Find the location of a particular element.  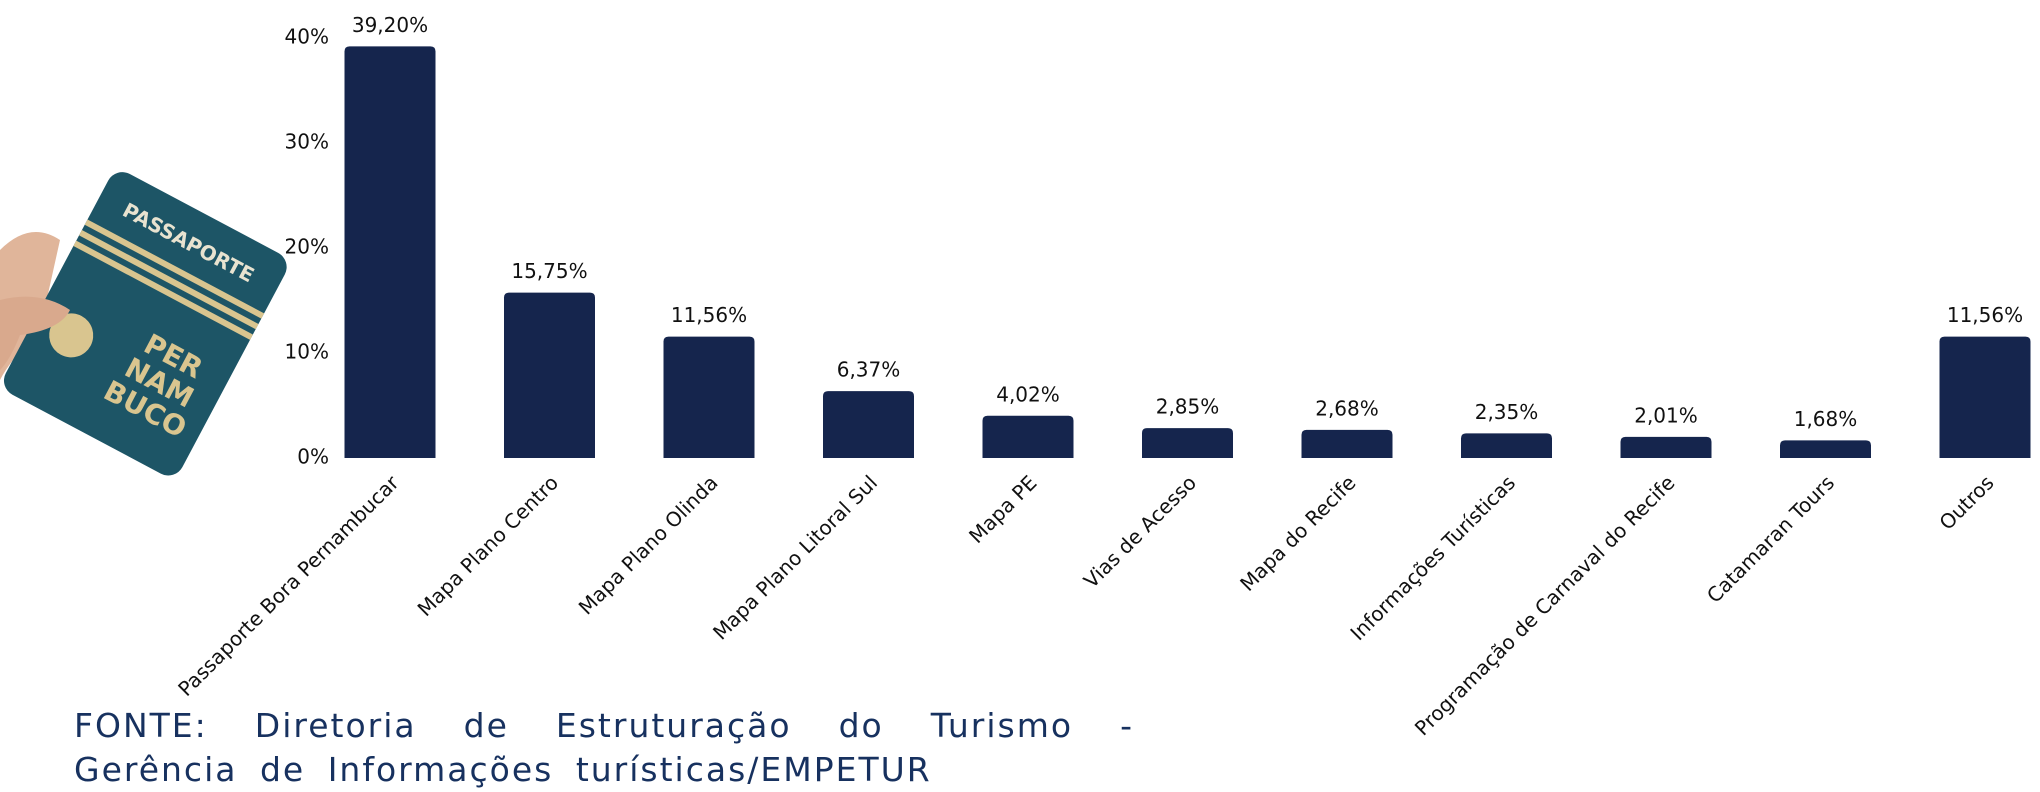

value-label: 1,68% is located at coordinates (1826, 419).